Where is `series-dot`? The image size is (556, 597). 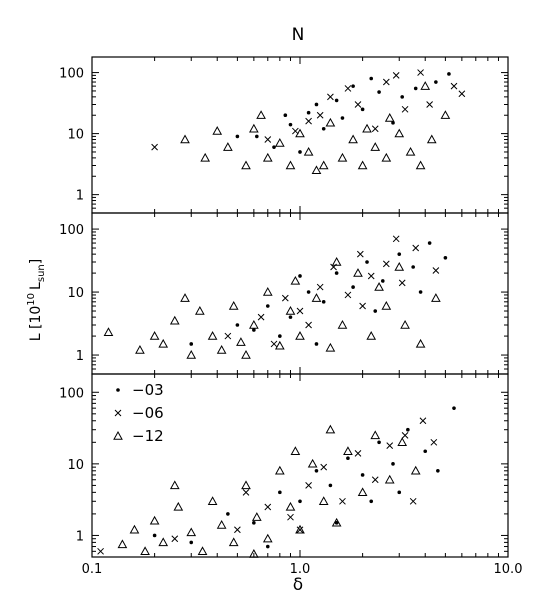
series-dot is located at coordinates (343, 113).